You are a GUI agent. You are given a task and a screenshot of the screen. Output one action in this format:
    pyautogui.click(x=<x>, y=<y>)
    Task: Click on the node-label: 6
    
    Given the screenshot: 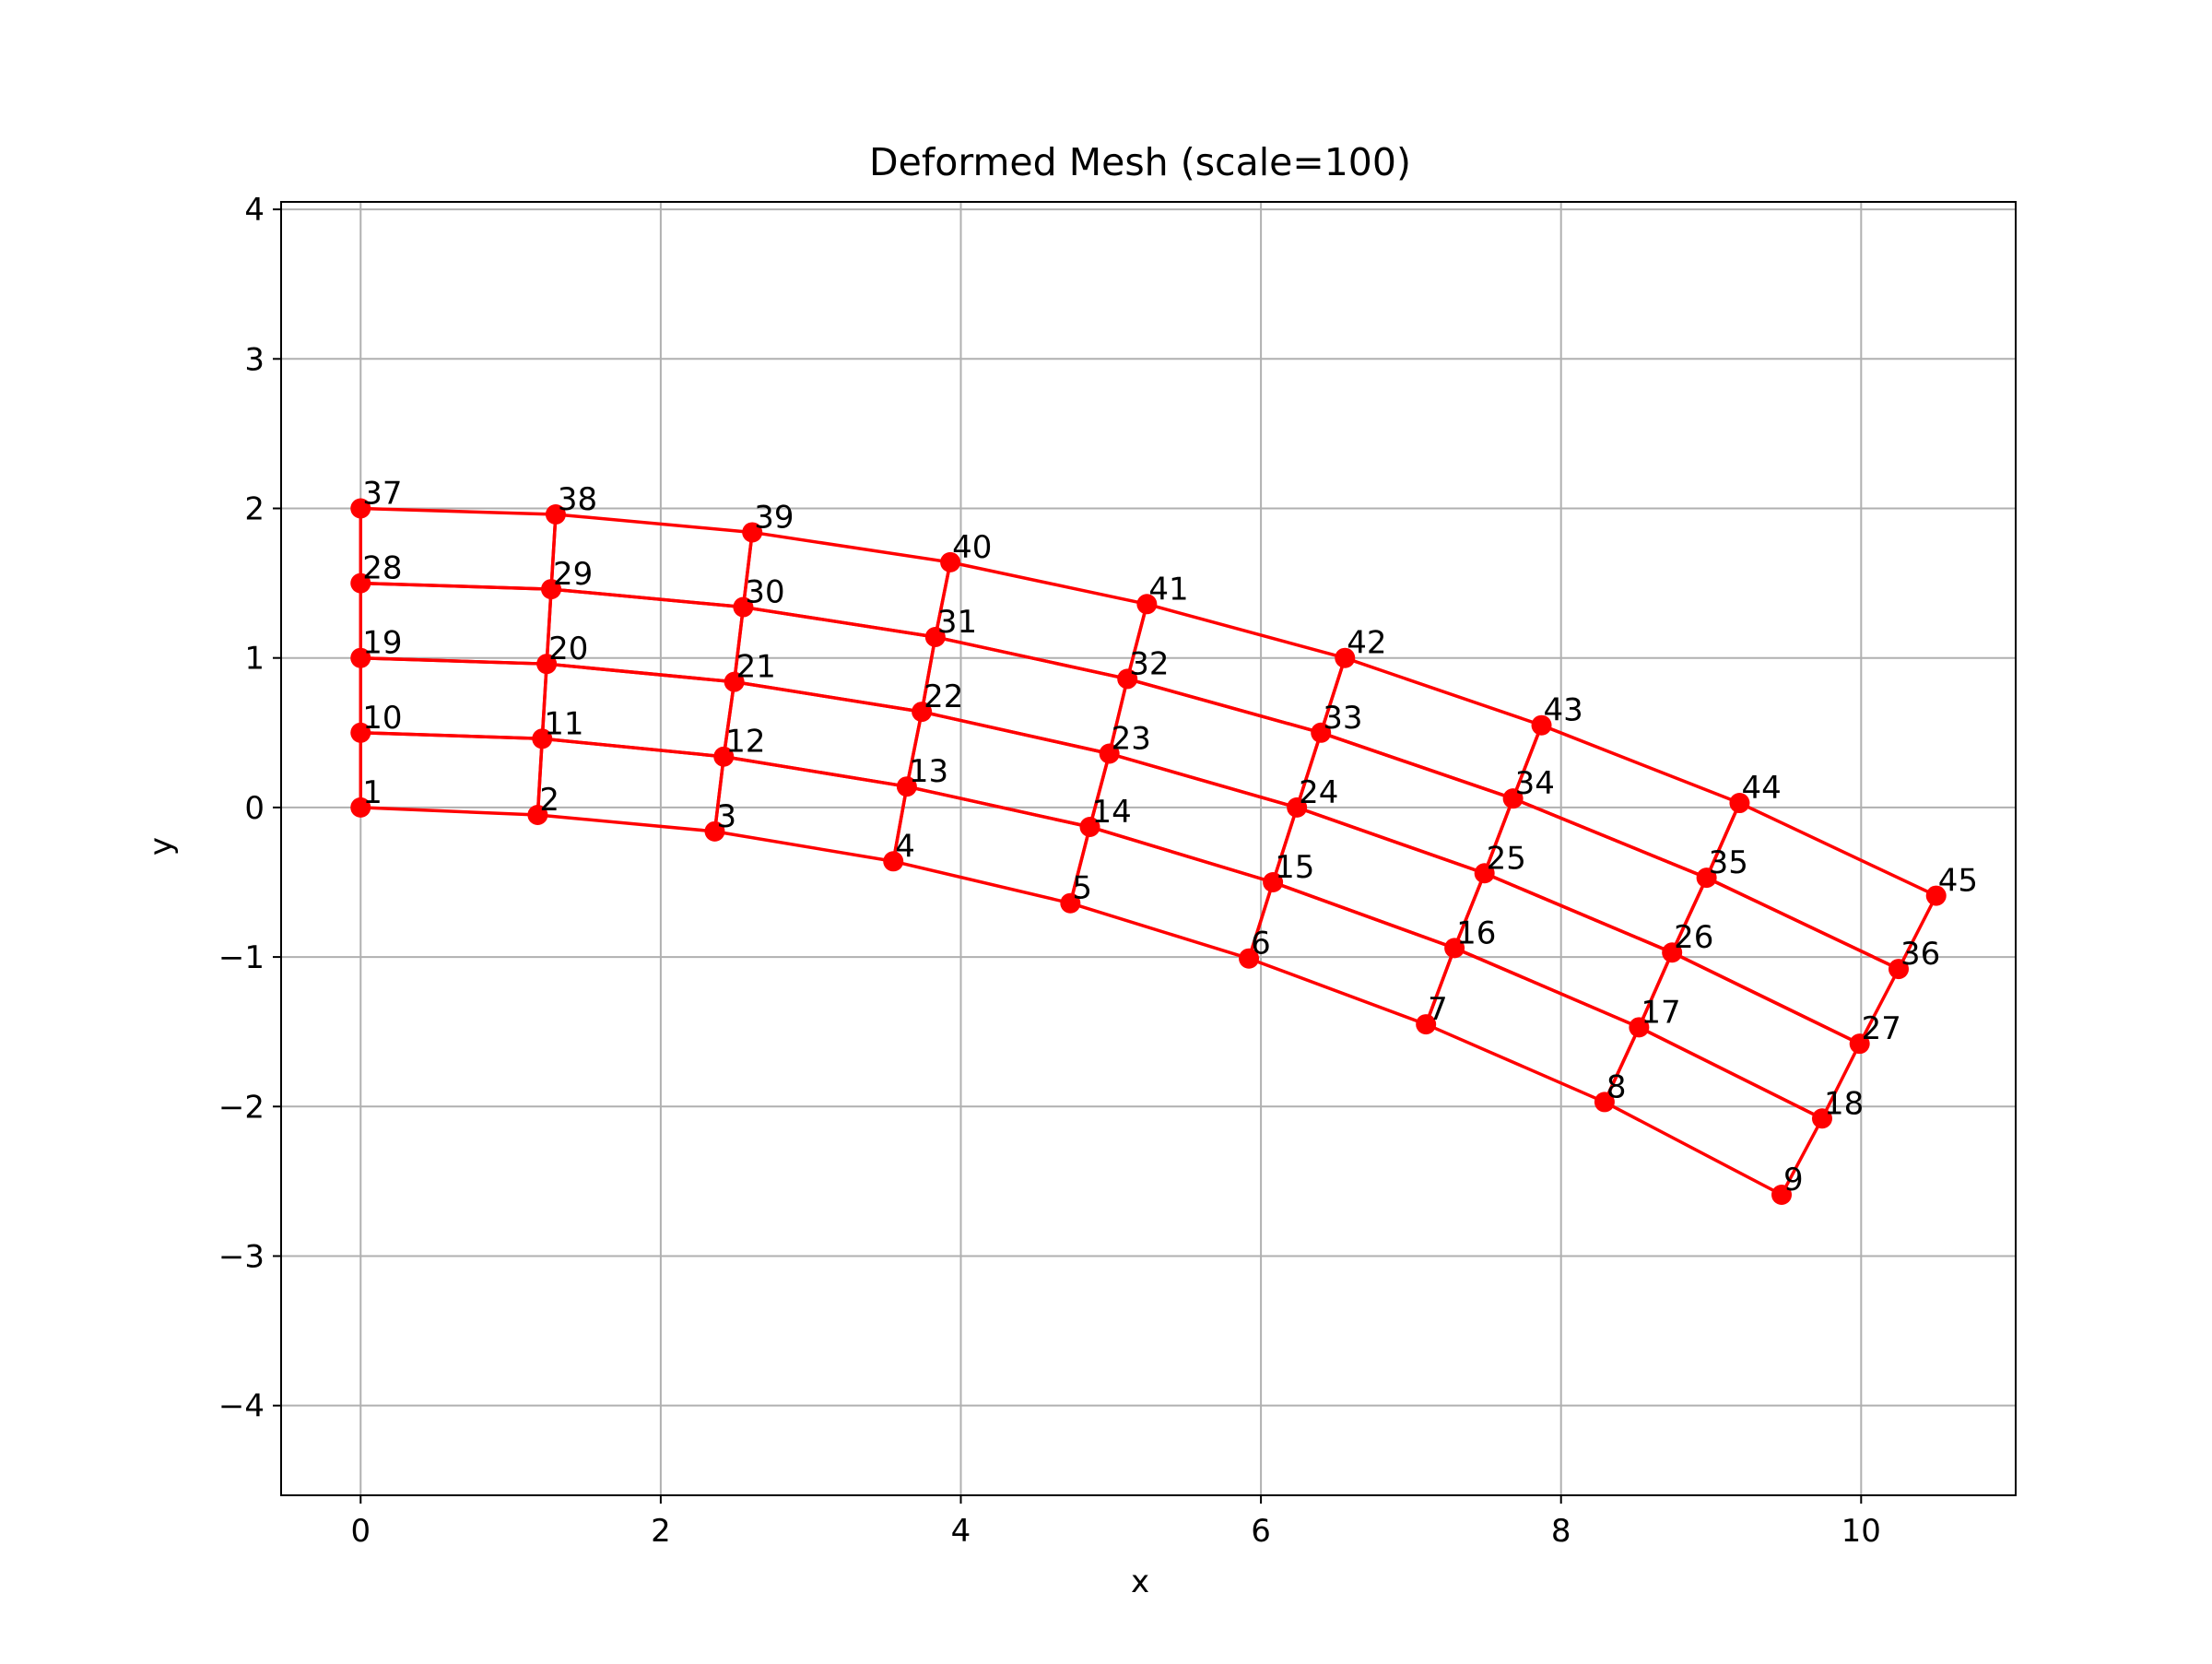 What is the action you would take?
    pyautogui.click(x=1261, y=944)
    